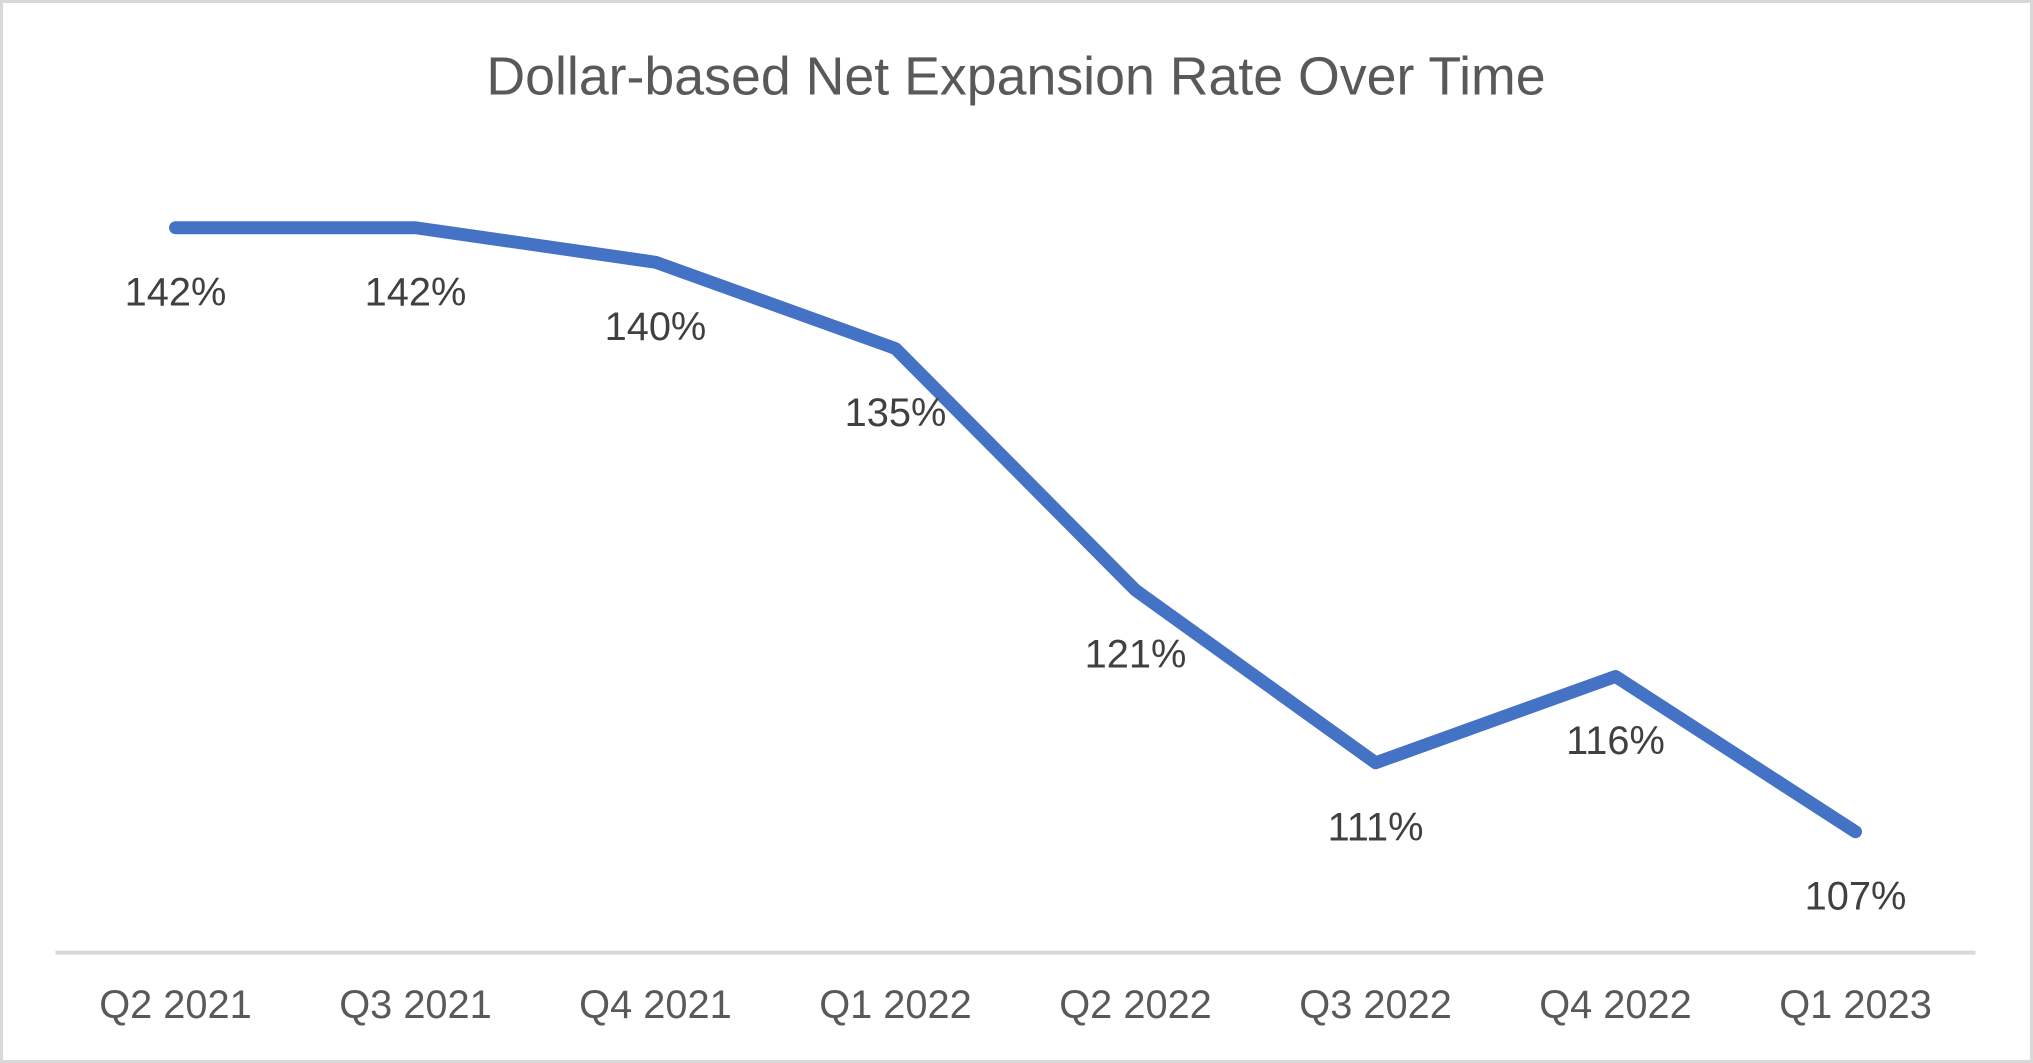 The image size is (2033, 1063). Describe the element at coordinates (1615, 741) in the screenshot. I see `data-label-q4-2022: 116%` at that location.